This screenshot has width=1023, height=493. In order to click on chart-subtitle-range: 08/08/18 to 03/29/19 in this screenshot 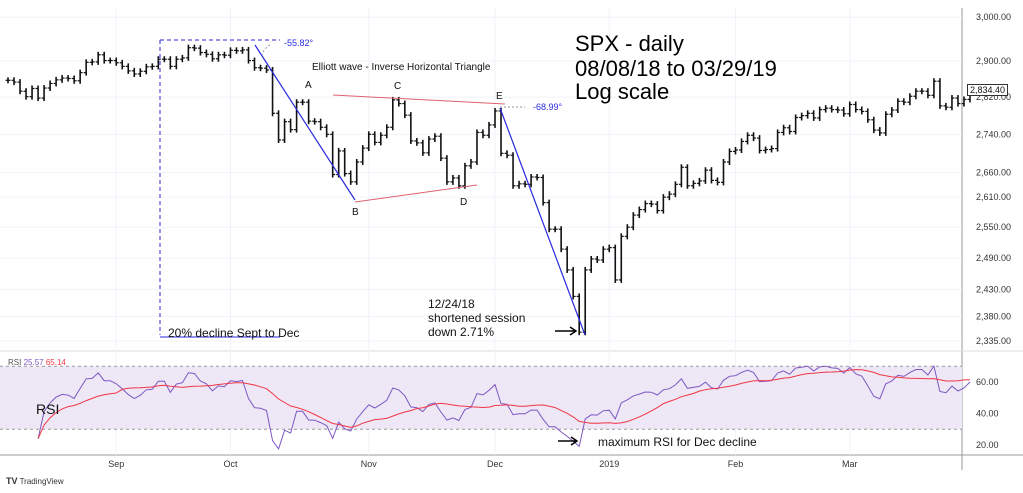, I will do `click(676, 68)`.